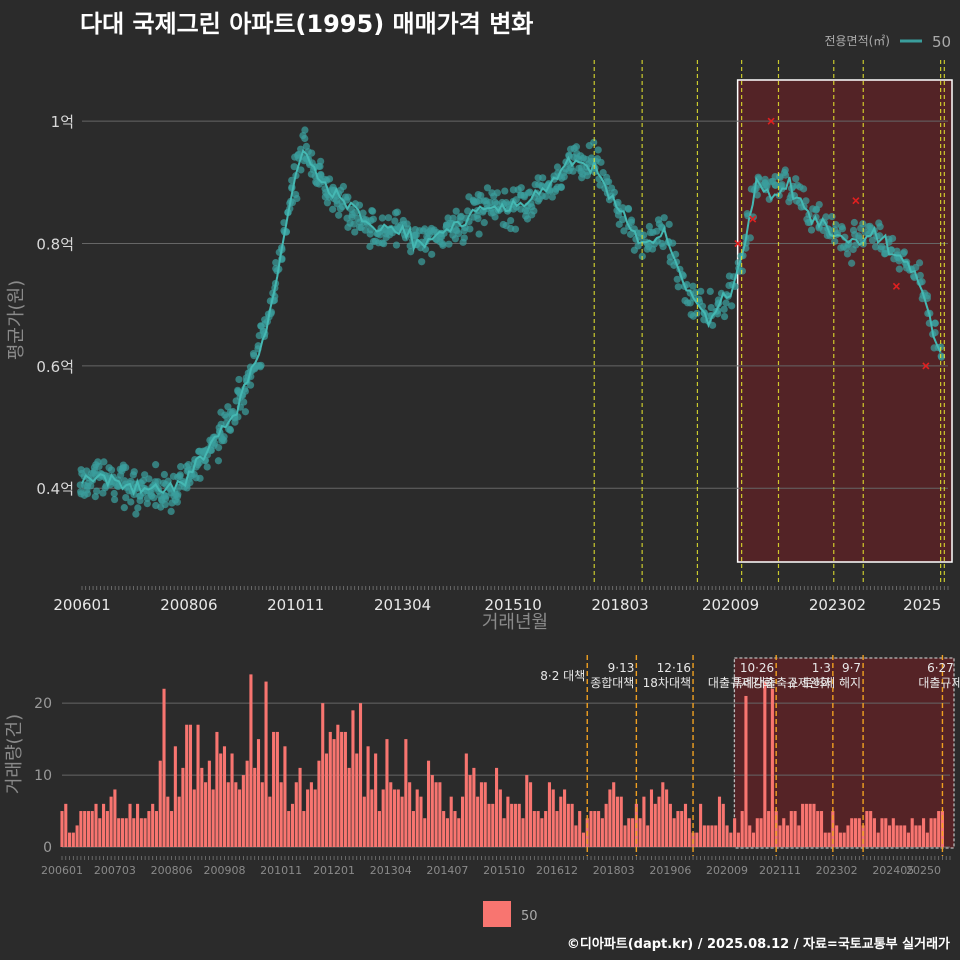 This screenshot has width=960, height=960. Describe the element at coordinates (334, 870) in the screenshot. I see `volume-x-tick-label: 201201` at that location.